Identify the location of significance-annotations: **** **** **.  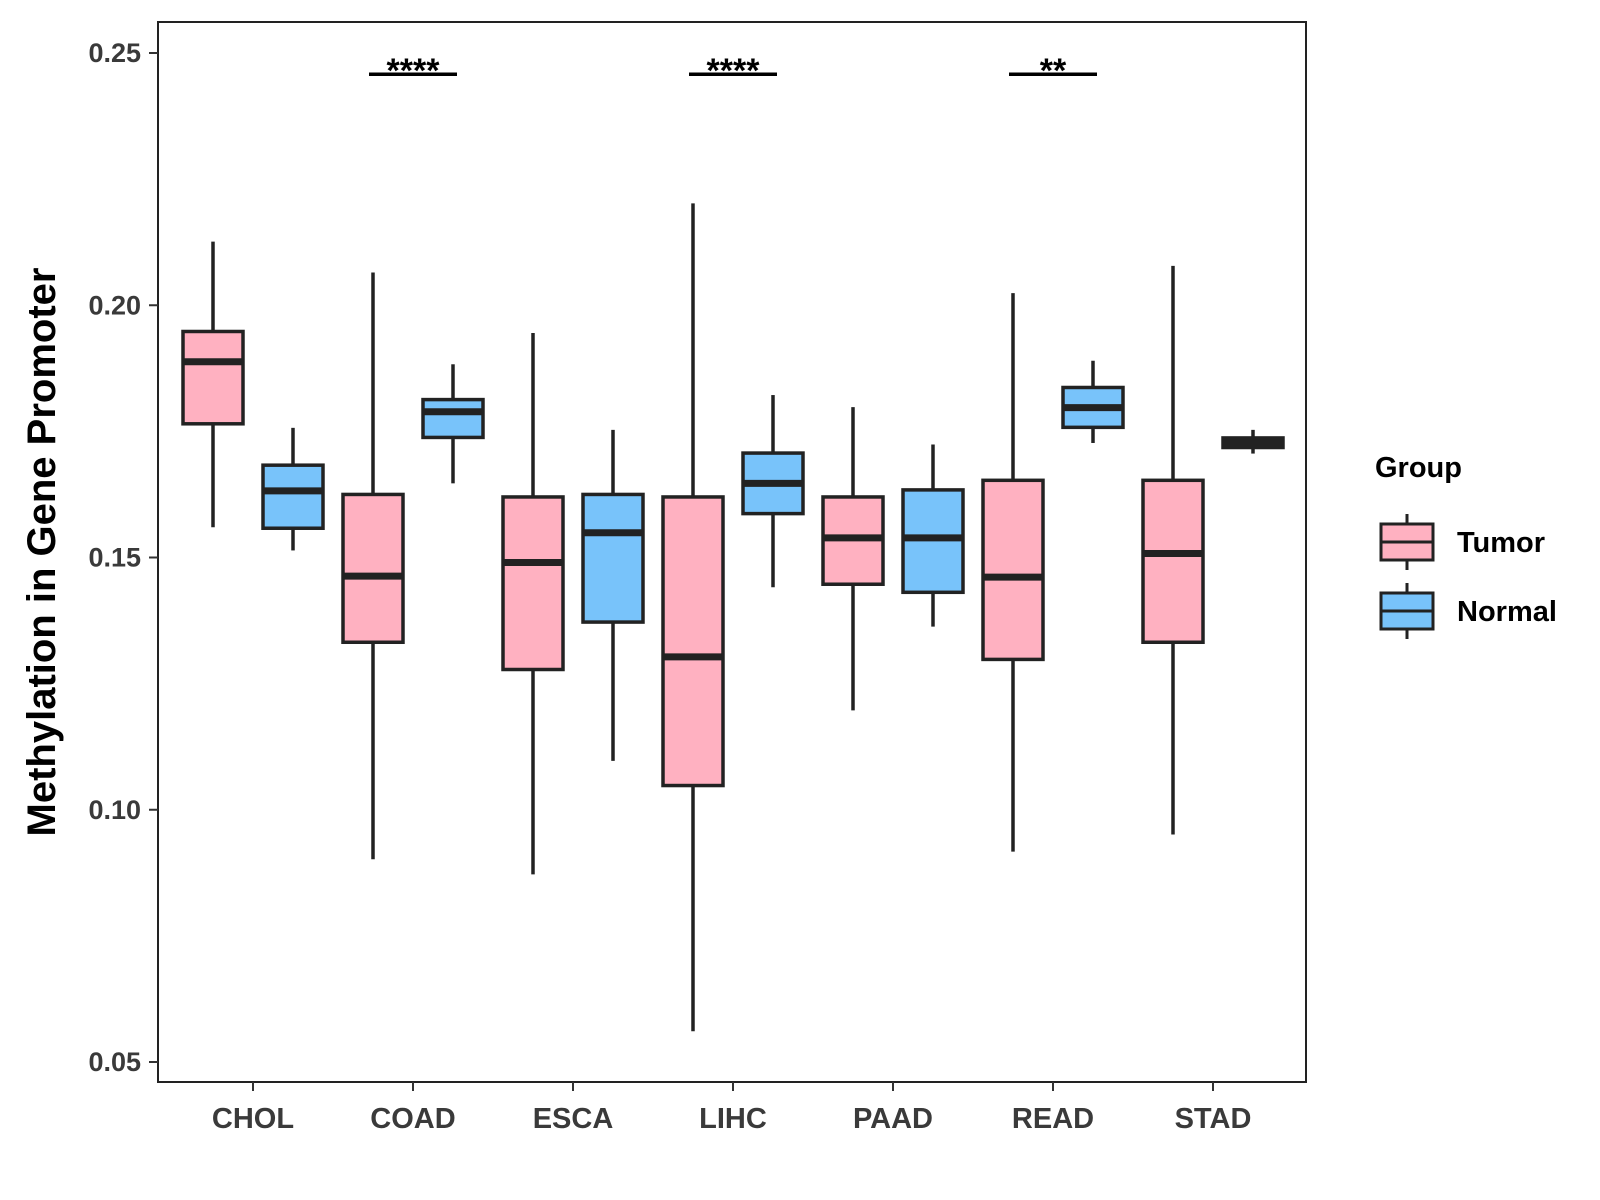
(733, 71).